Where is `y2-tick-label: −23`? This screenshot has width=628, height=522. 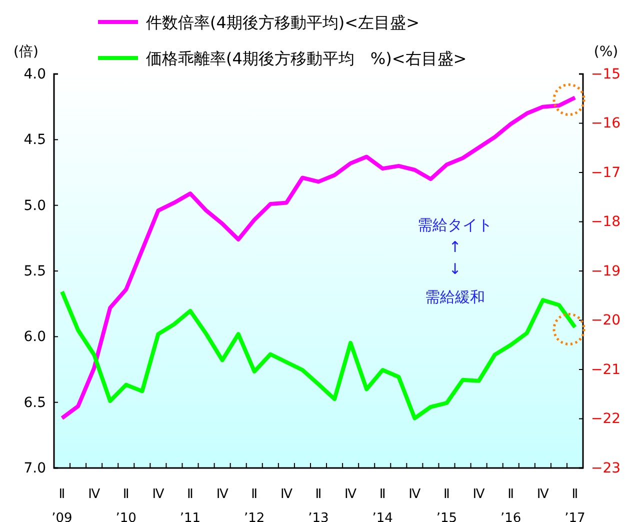
y2-tick-label: −23 is located at coordinates (606, 468).